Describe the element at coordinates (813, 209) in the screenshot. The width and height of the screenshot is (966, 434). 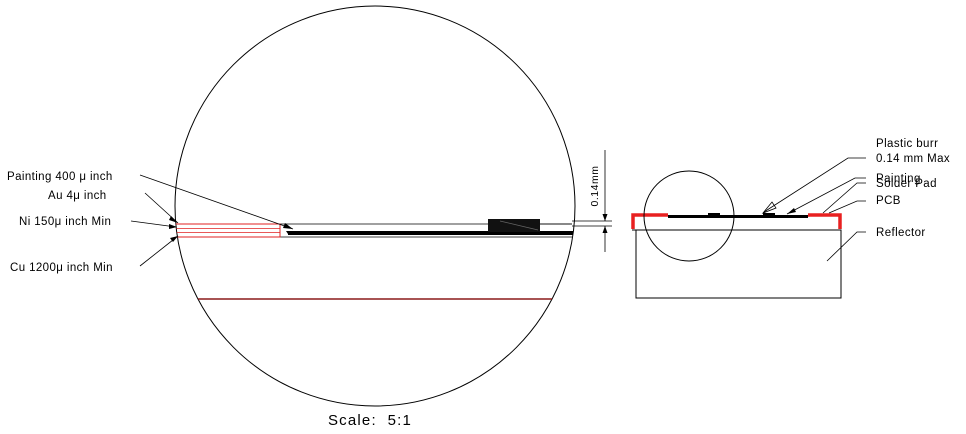
I see `side-leaders` at that location.